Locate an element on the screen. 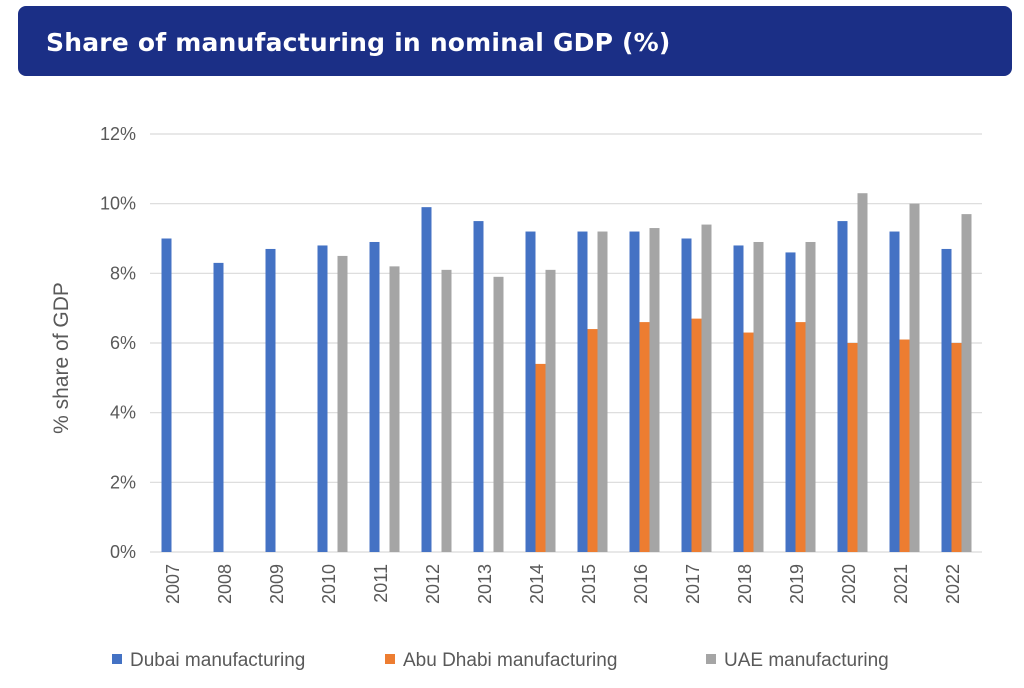 Image resolution: width=1024 pixels, height=688 pixels. x-tick-label: 2011 is located at coordinates (381, 583).